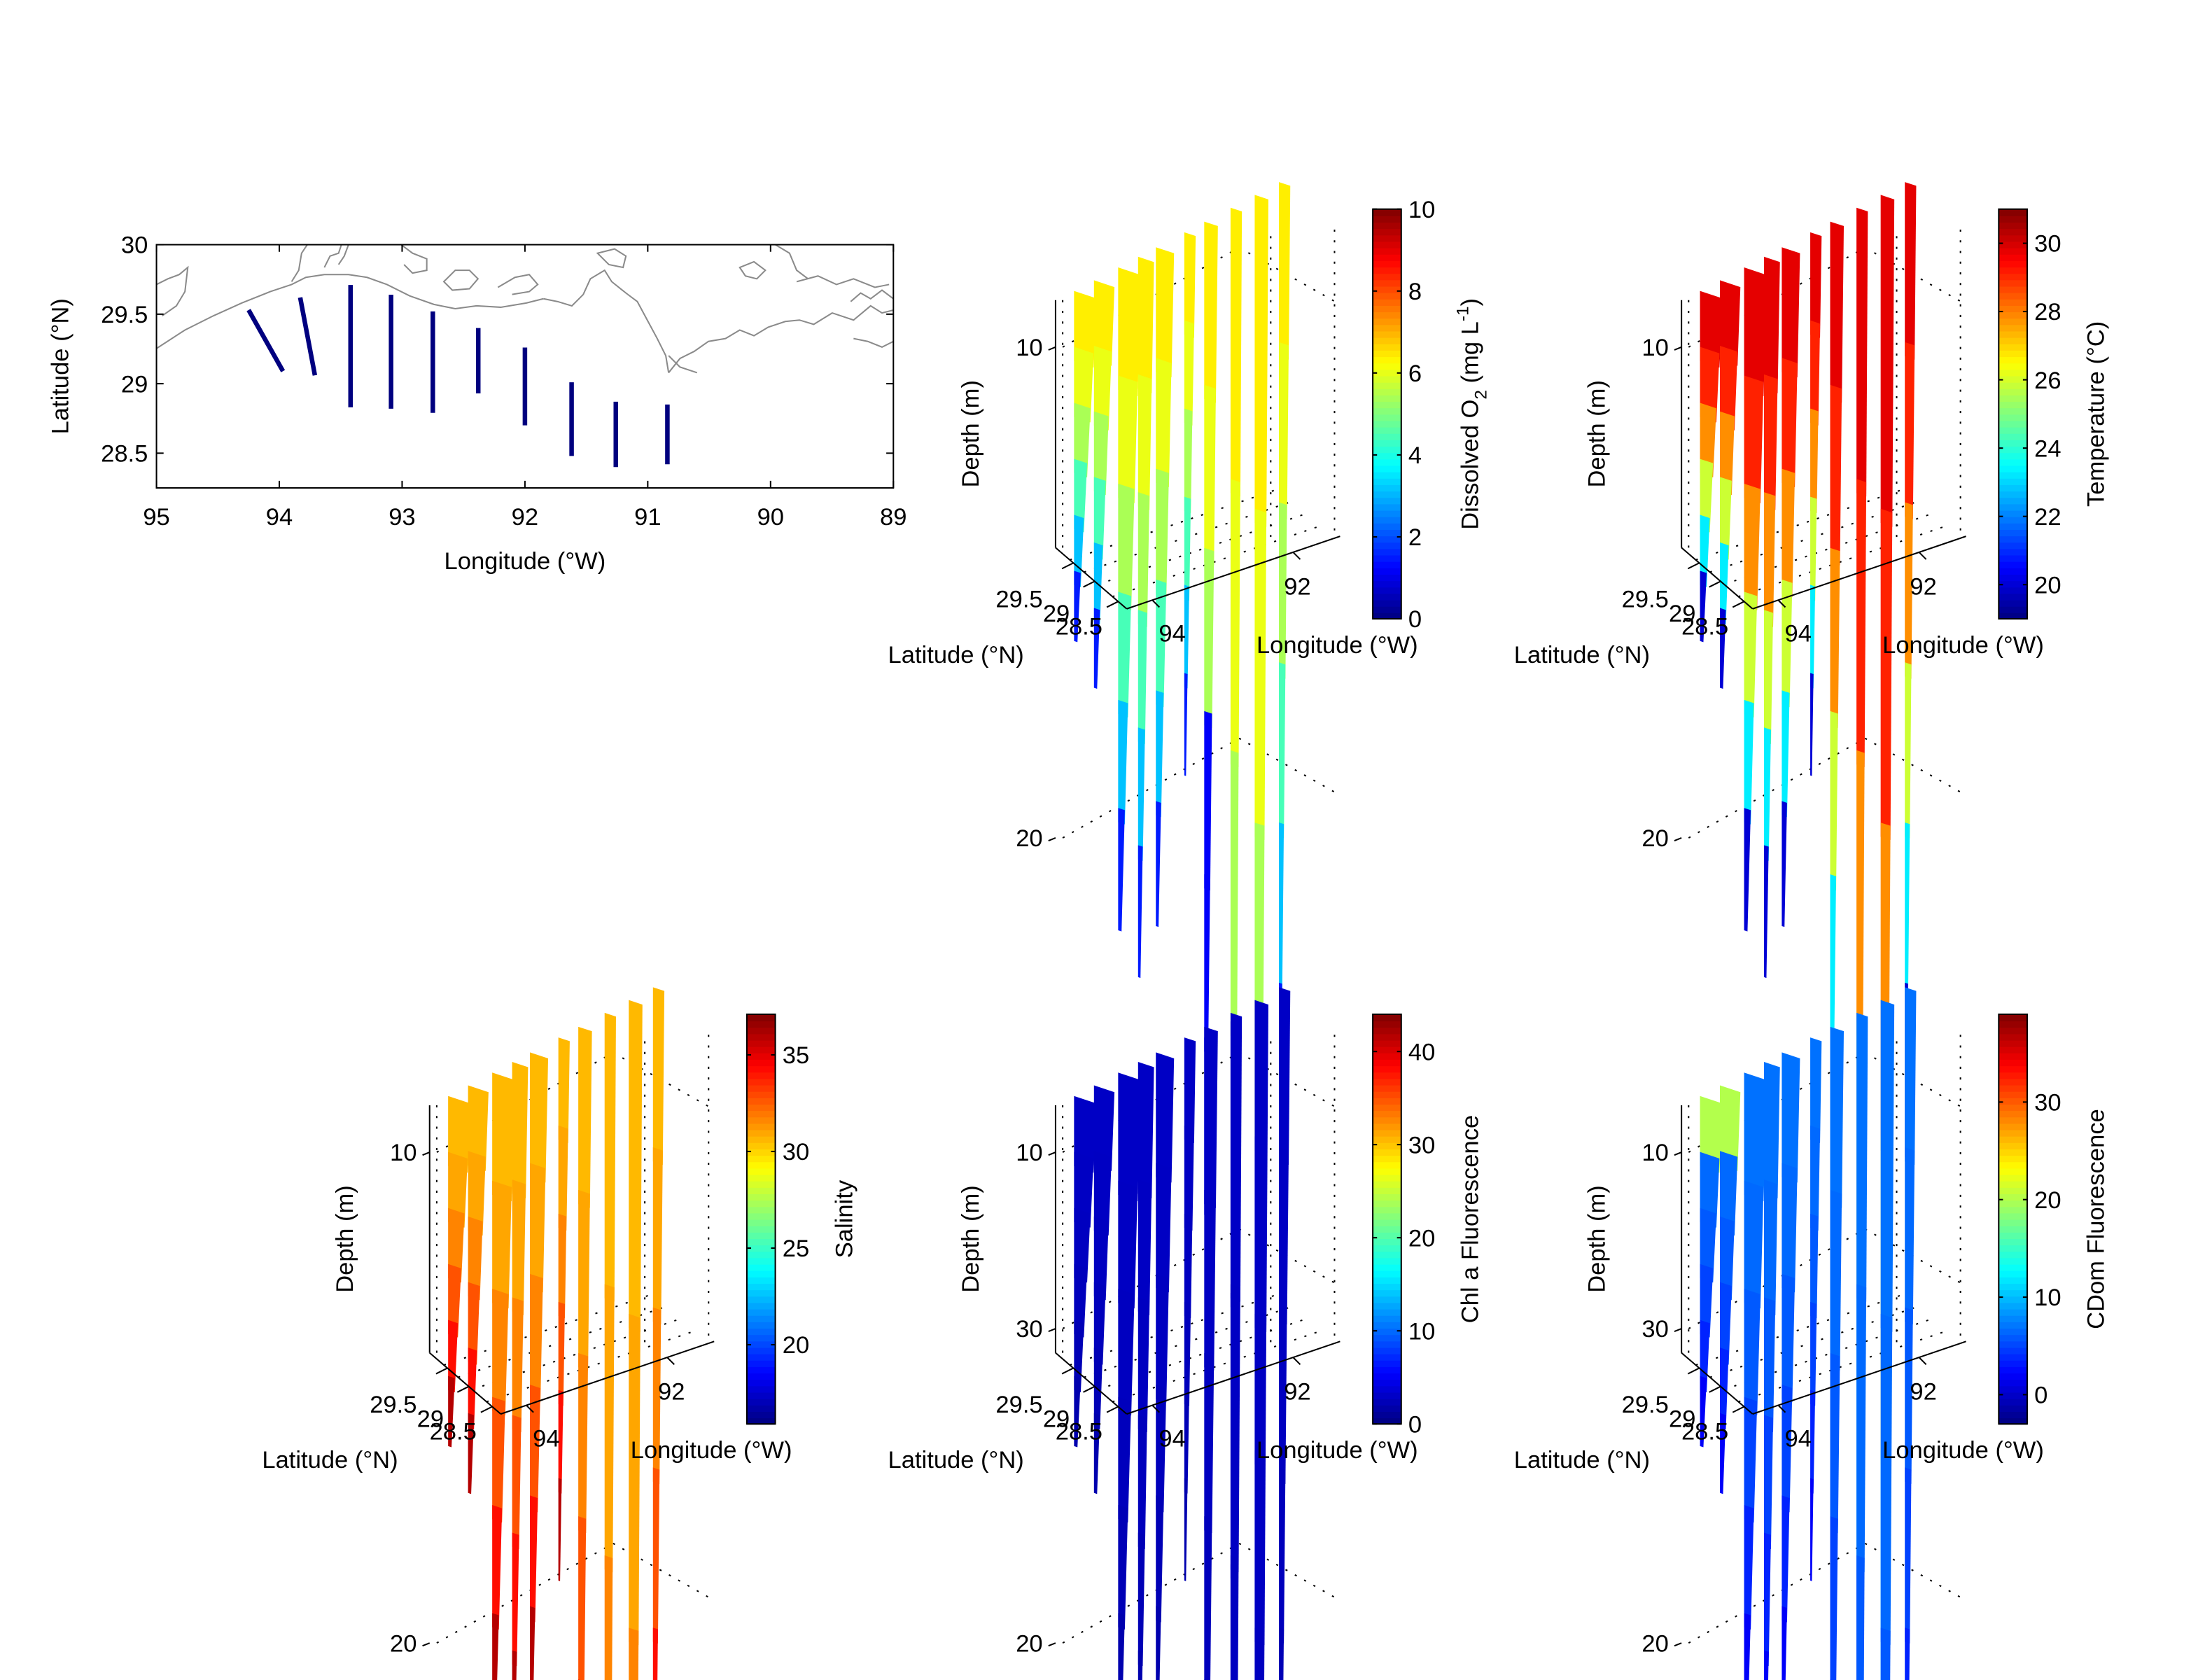 The image size is (2205, 1680). I want to click on latitude-tick-label: 28.5, so click(1079, 1432).